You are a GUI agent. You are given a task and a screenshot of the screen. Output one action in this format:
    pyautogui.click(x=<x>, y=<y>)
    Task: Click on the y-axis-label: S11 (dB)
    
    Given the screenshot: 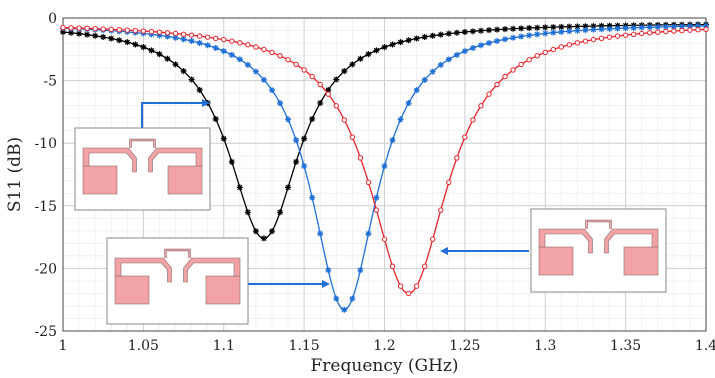 What is the action you would take?
    pyautogui.click(x=15, y=174)
    